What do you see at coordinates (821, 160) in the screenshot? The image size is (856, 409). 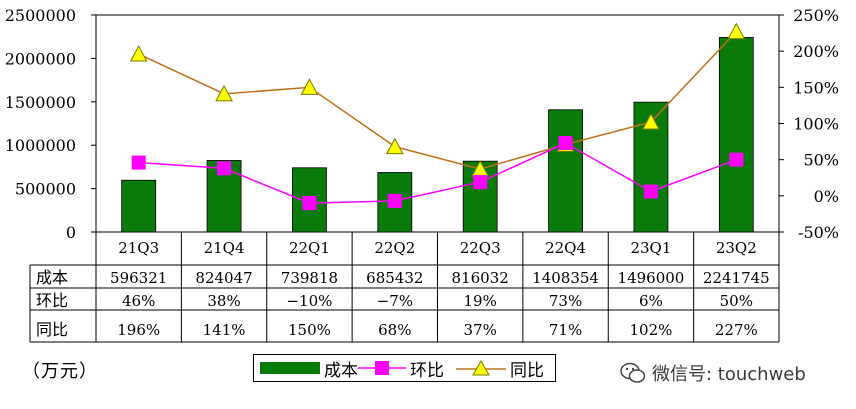 I see `right-tick-label: 50%` at bounding box center [821, 160].